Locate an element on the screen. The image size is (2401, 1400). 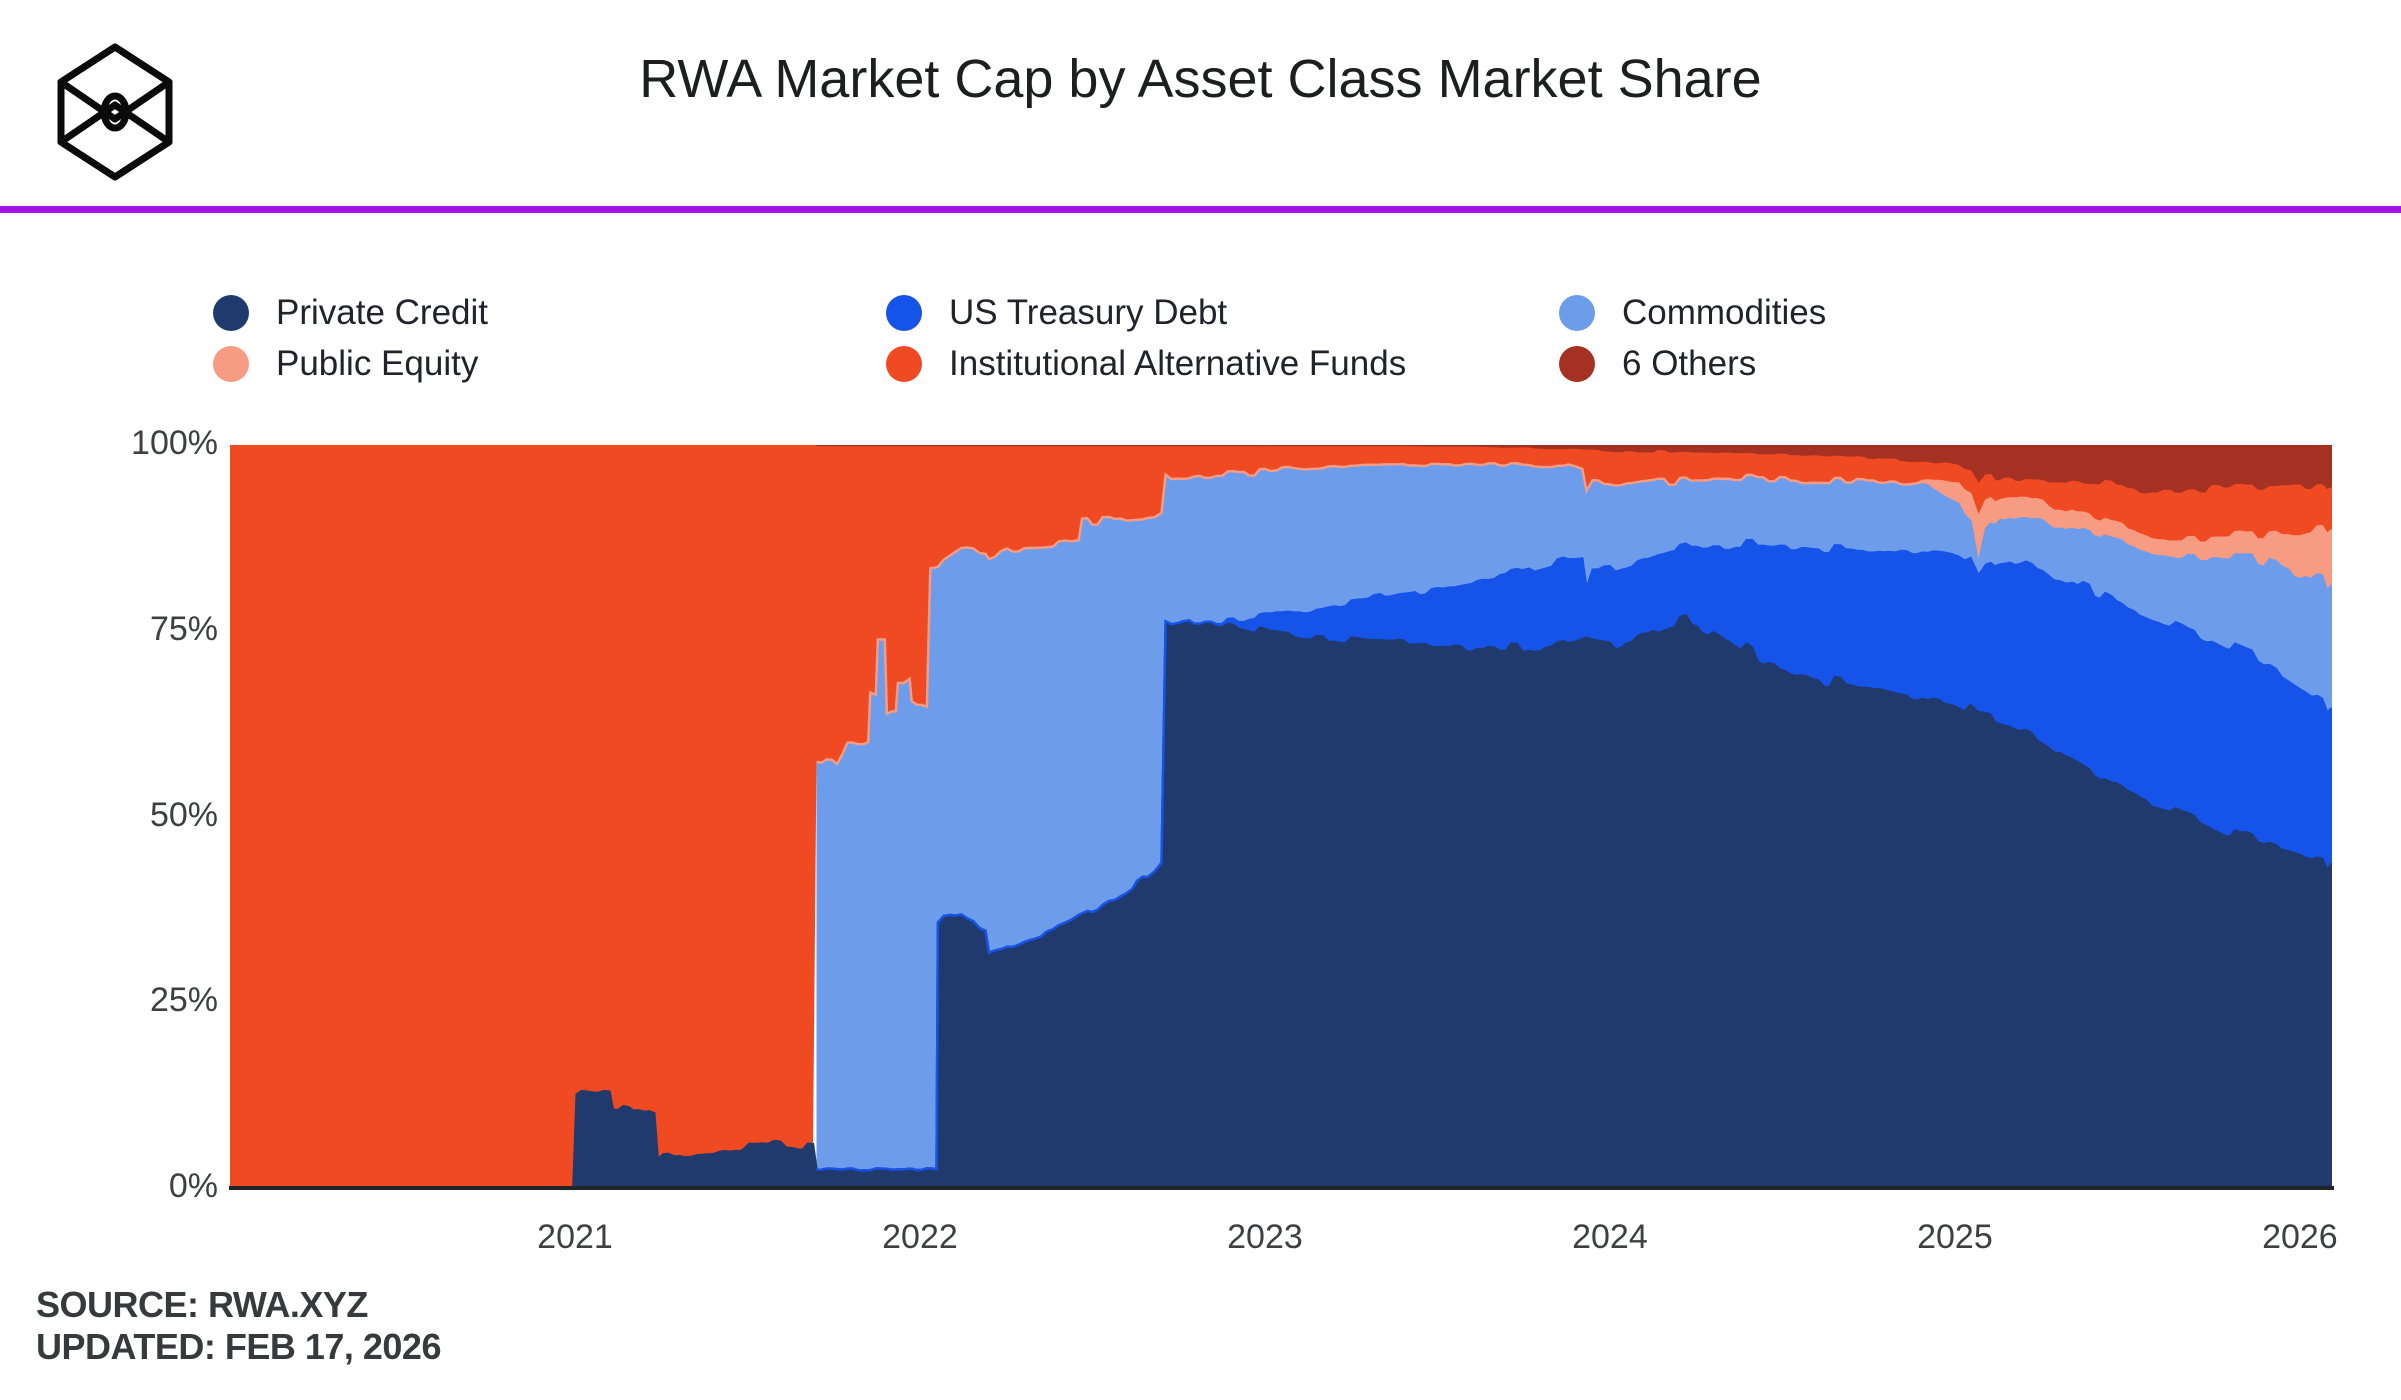
x-tick-2025: 2025 is located at coordinates (1955, 1237).